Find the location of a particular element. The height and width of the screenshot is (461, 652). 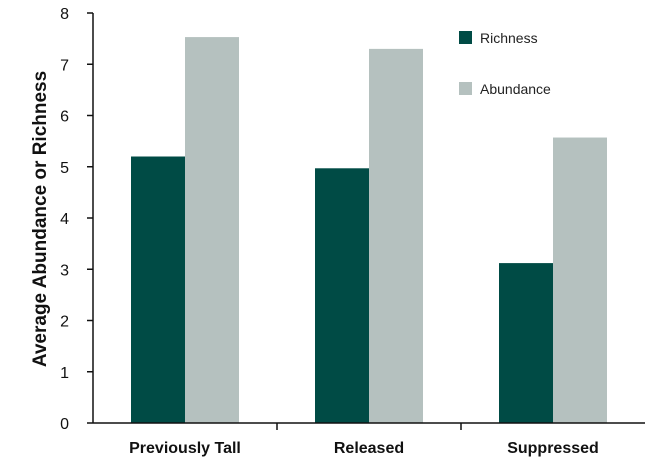

y-tick-label: 4 is located at coordinates (64, 219).